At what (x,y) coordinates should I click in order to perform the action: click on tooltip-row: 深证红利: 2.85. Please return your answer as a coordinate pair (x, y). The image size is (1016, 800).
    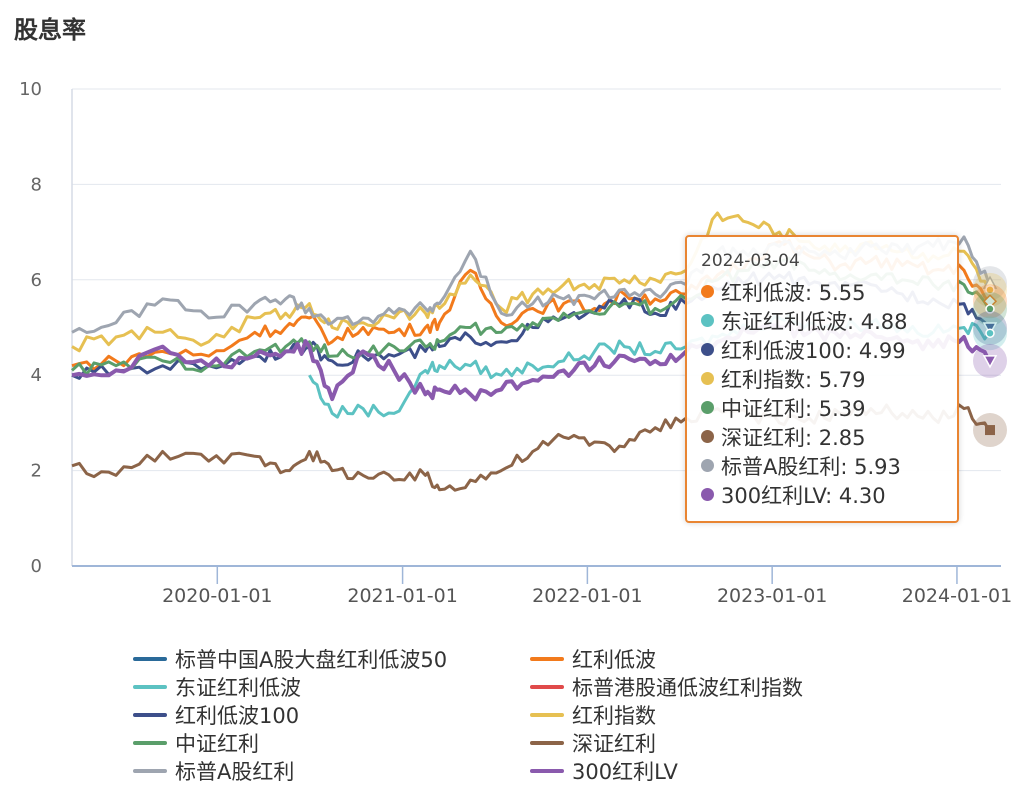
    Looking at the image, I should click on (823, 436).